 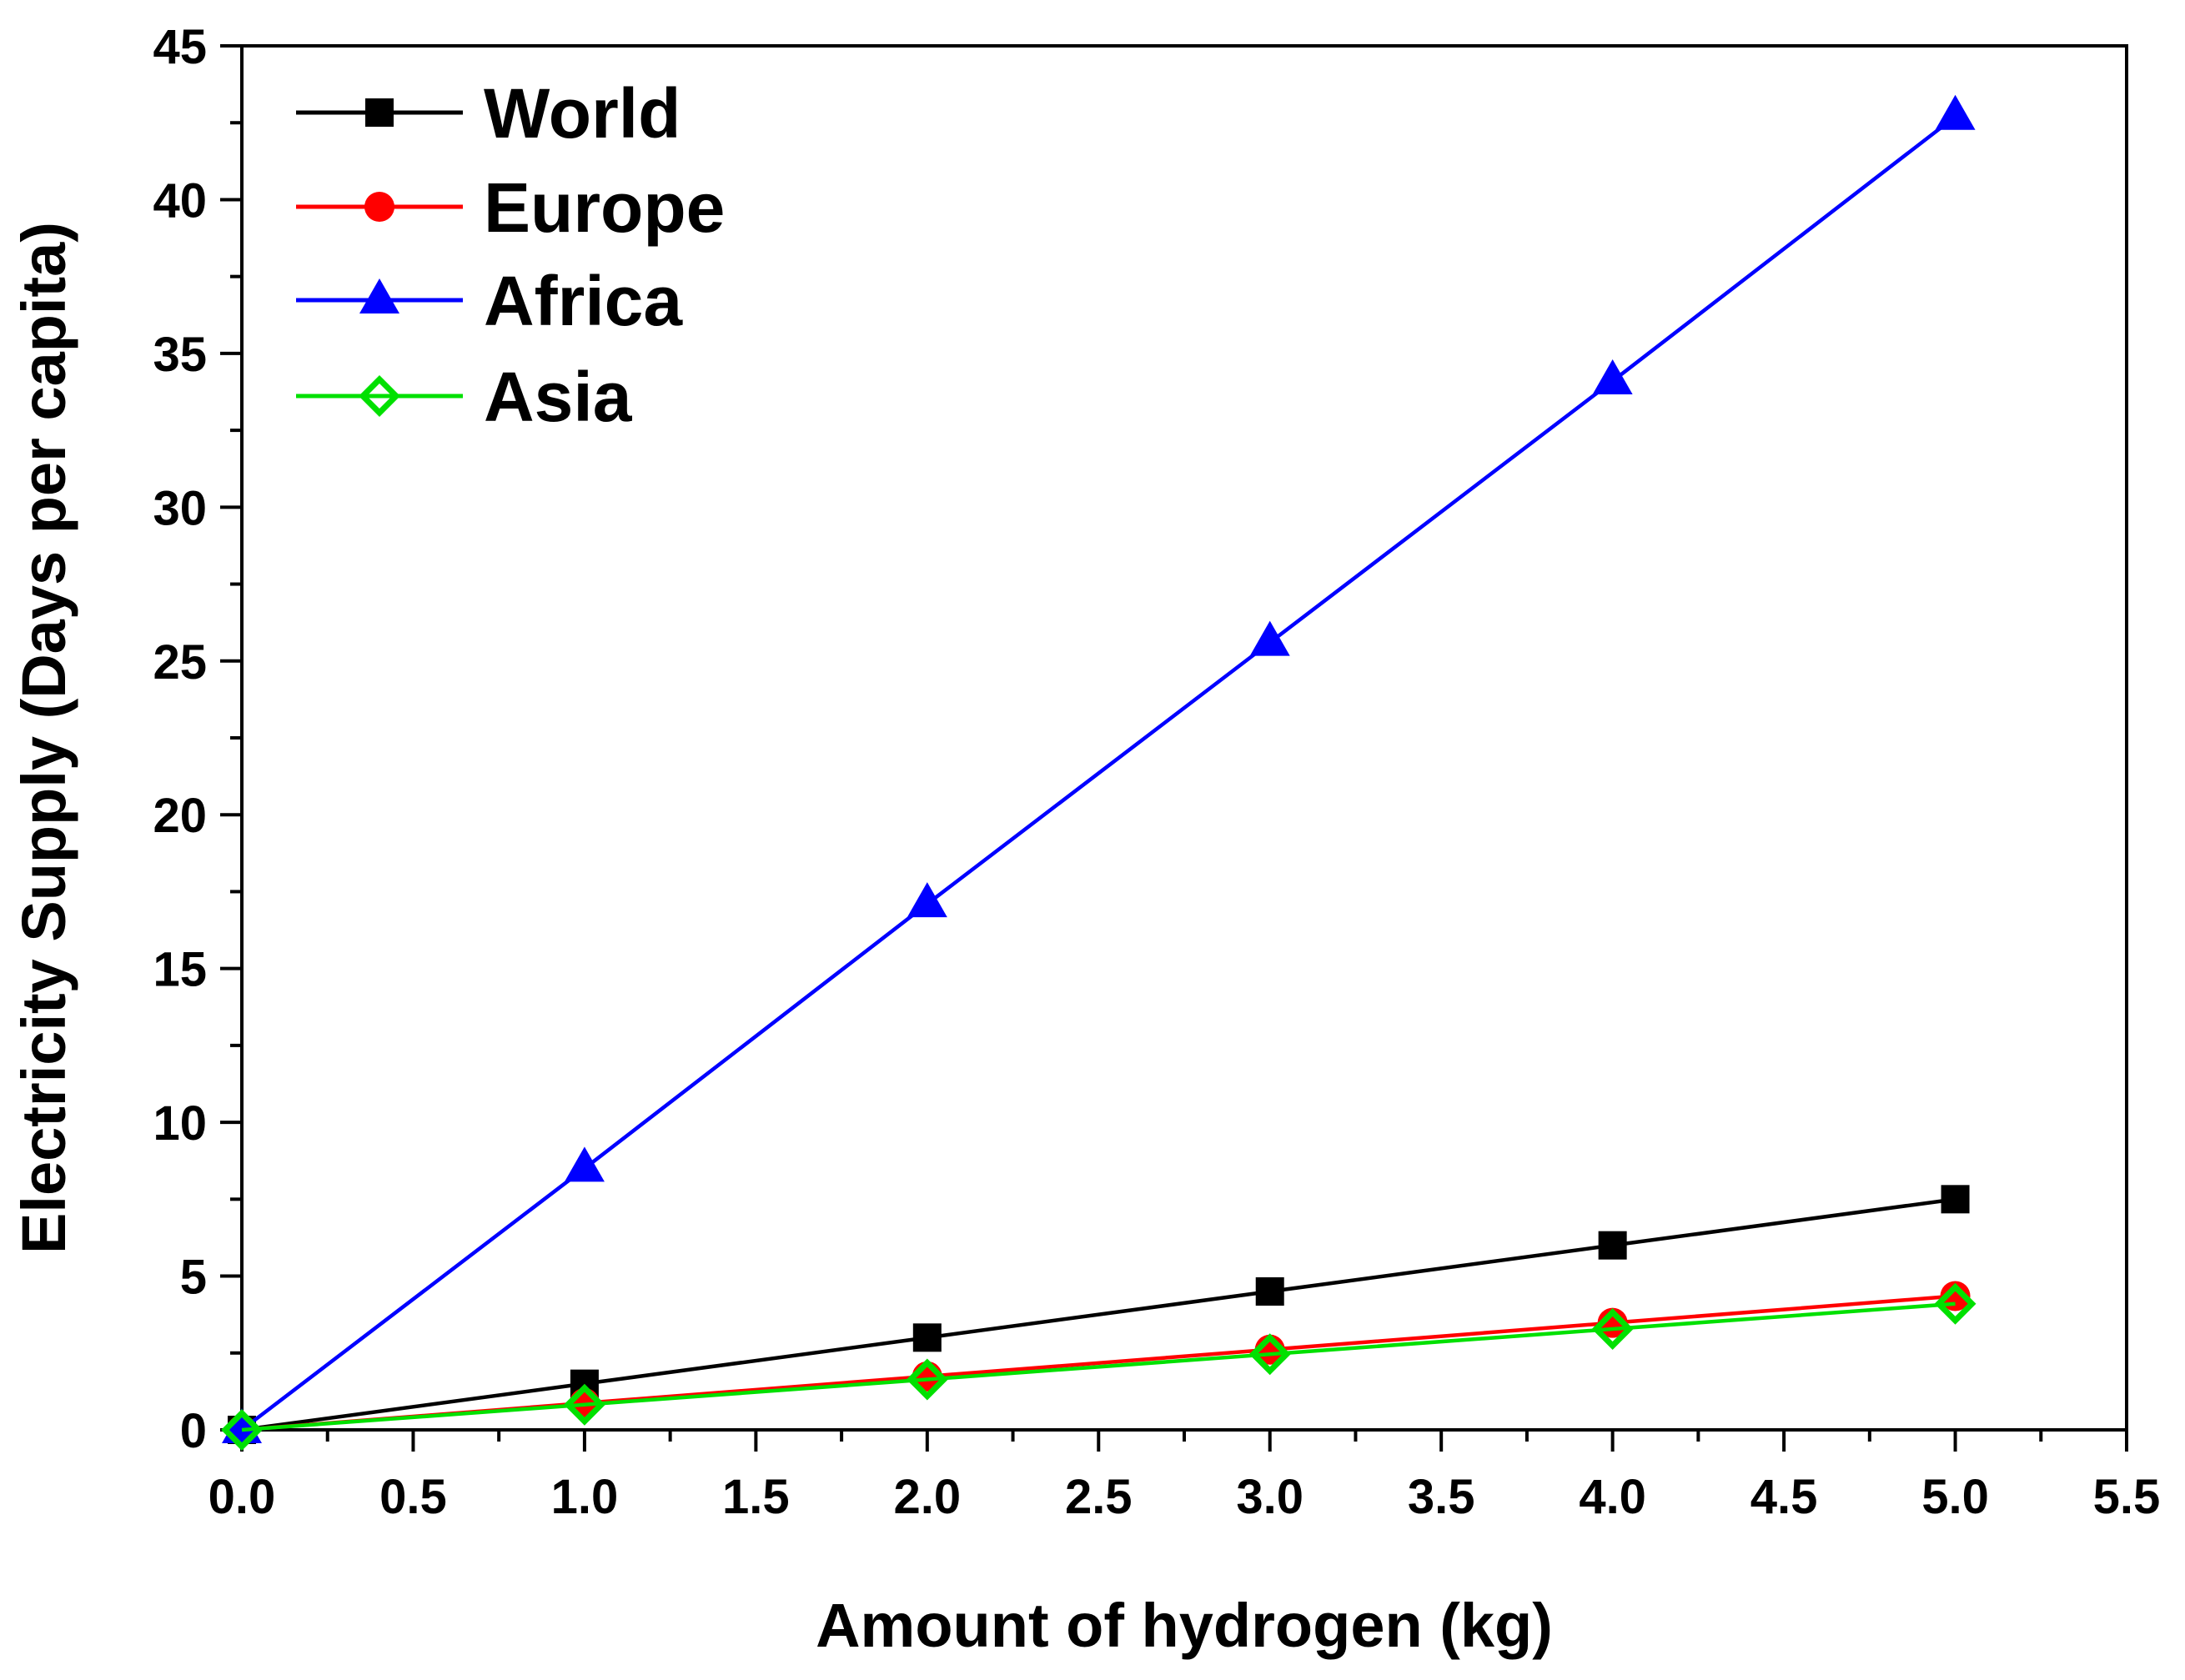 What do you see at coordinates (1784, 1497) in the screenshot?
I see `x-tick-label: 4.5` at bounding box center [1784, 1497].